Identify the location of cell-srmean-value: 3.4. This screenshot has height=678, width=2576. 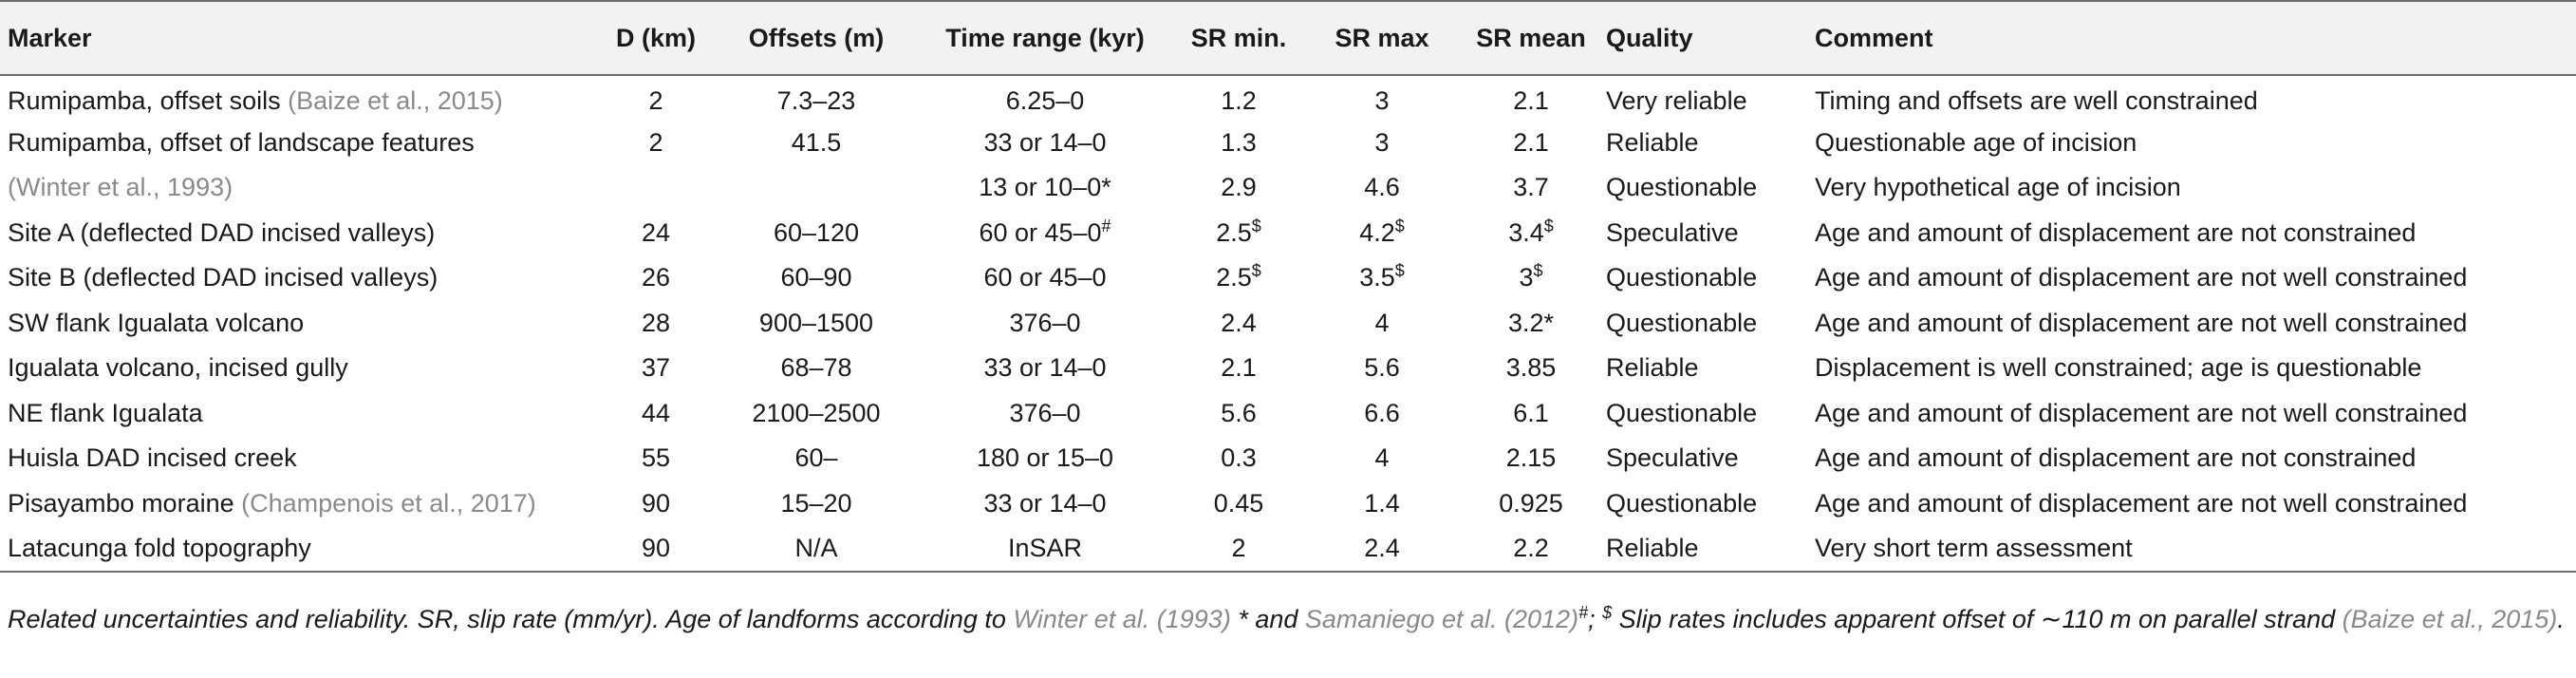
(1526, 232).